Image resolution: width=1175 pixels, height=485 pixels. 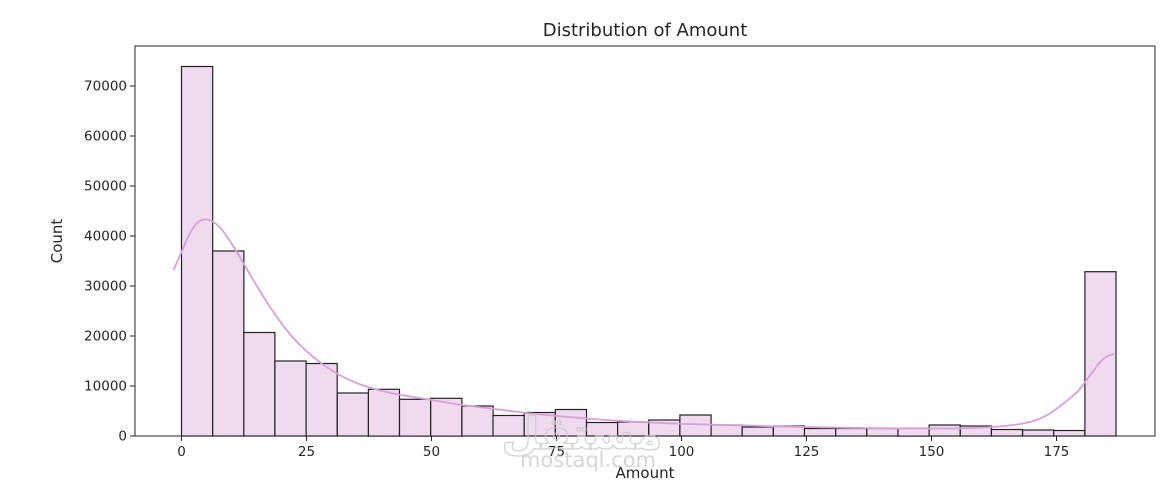 I want to click on y-tick-label: 70000, so click(x=105, y=87).